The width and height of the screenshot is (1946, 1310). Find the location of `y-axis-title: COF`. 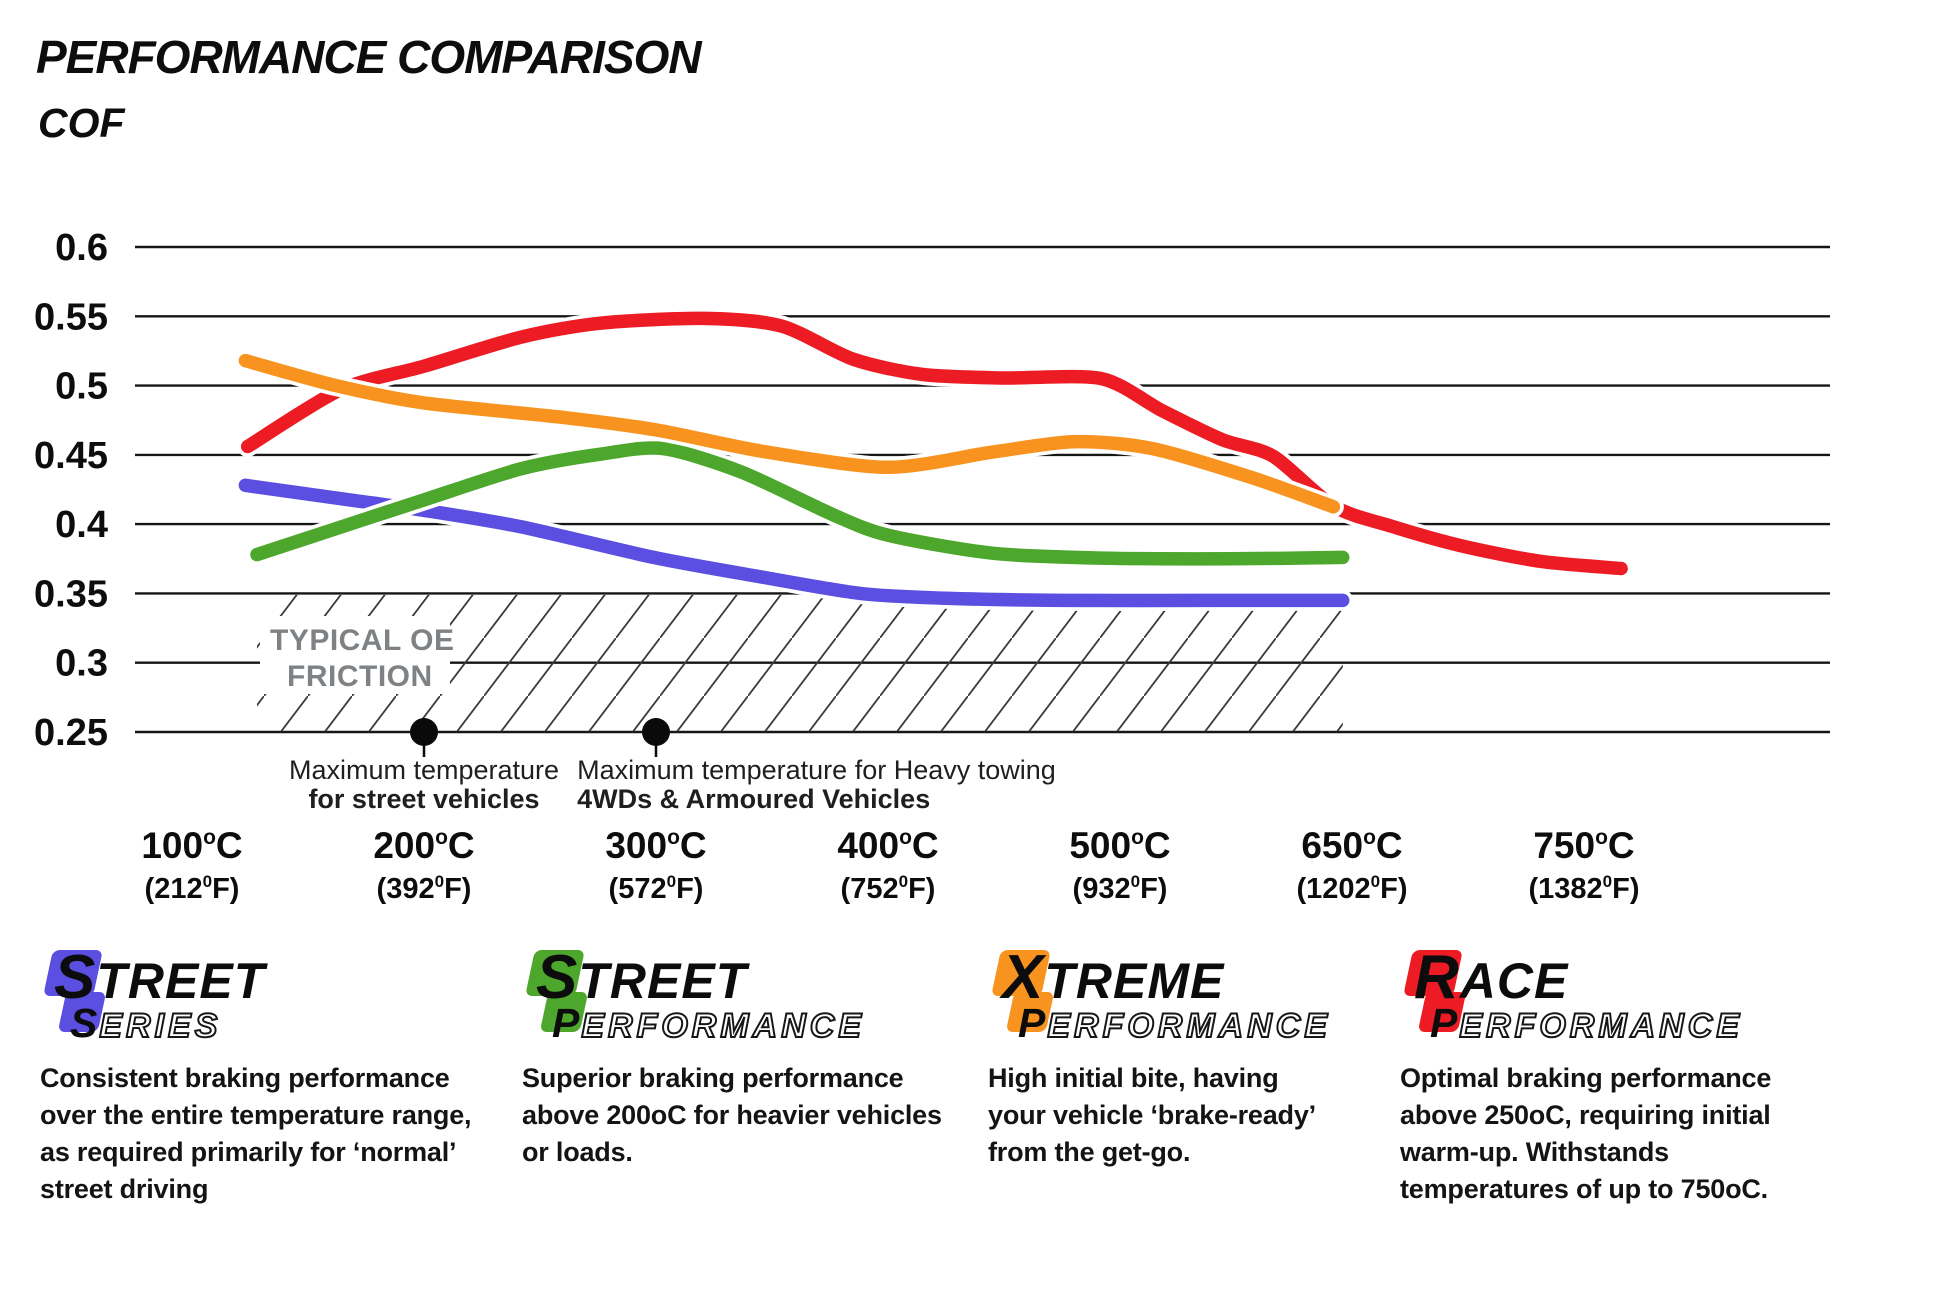

y-axis-title: COF is located at coordinates (81, 123).